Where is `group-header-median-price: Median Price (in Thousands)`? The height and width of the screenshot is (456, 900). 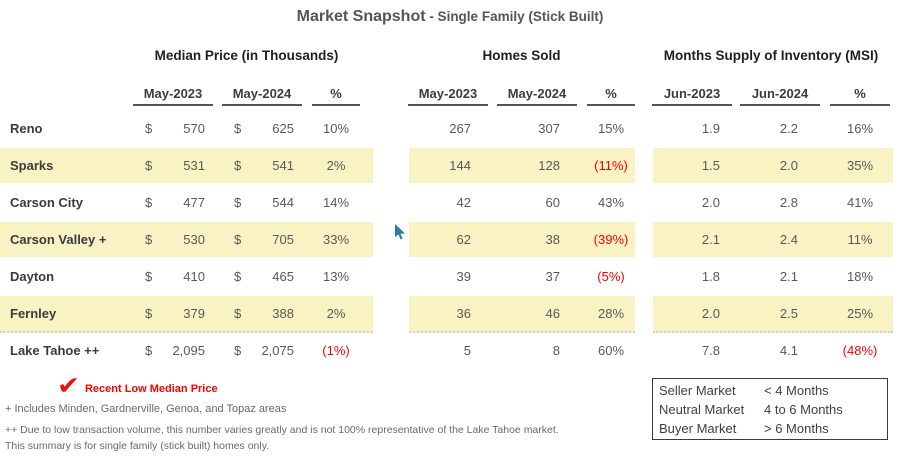
group-header-median-price: Median Price (in Thousands) is located at coordinates (246, 55).